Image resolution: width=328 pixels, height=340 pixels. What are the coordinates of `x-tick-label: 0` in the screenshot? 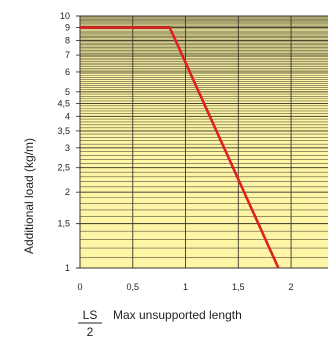 It's located at (79, 287).